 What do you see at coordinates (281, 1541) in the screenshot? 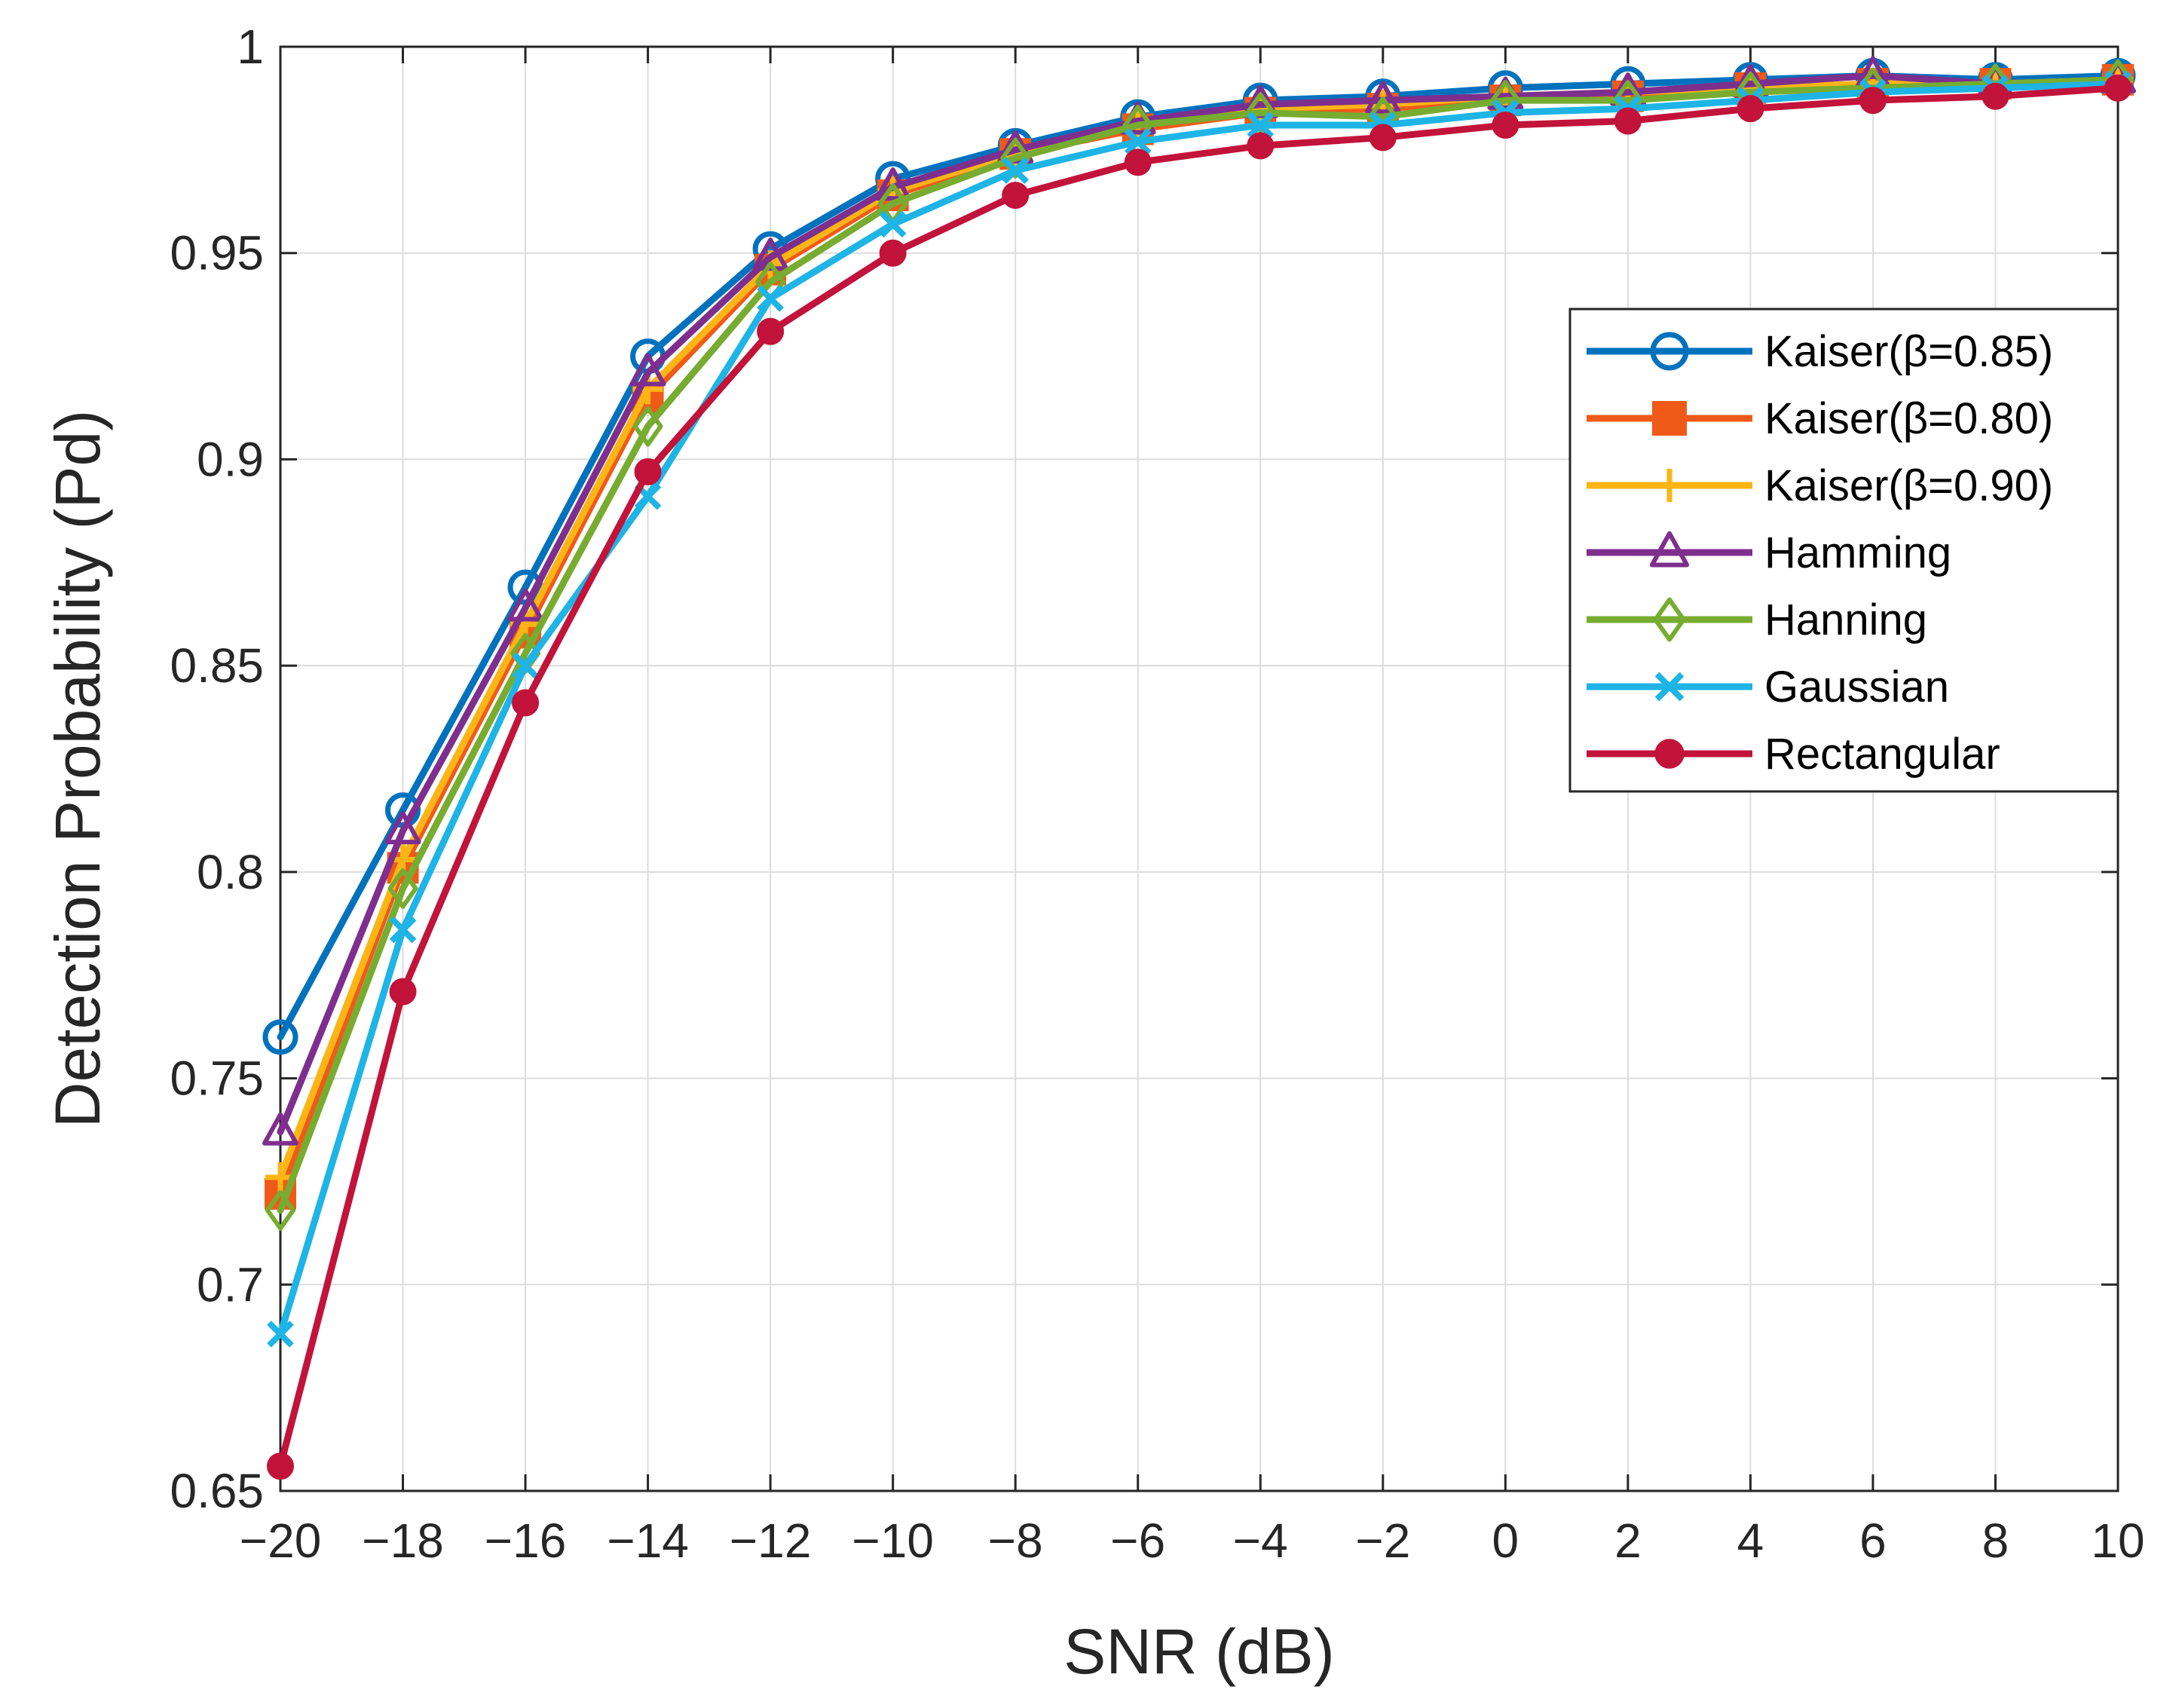
I see `x-tick-label: −20` at bounding box center [281, 1541].